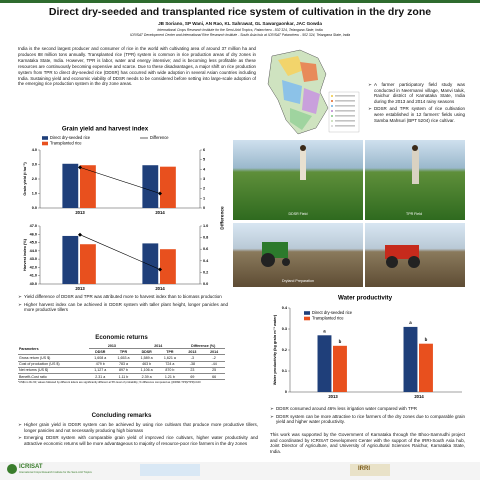 The width and height of the screenshot is (480, 480). I want to click on header-cell: 2014, so click(158, 346).